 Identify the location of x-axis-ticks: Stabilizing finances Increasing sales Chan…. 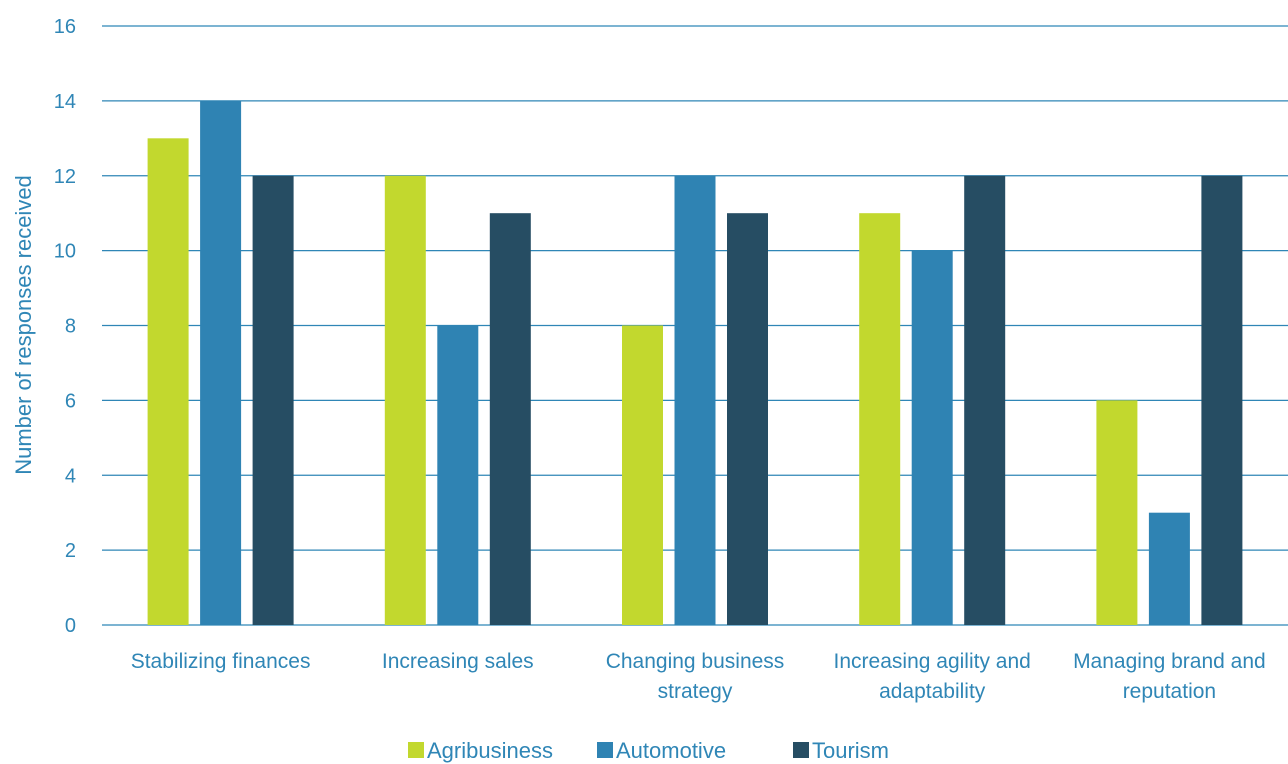
(698, 676).